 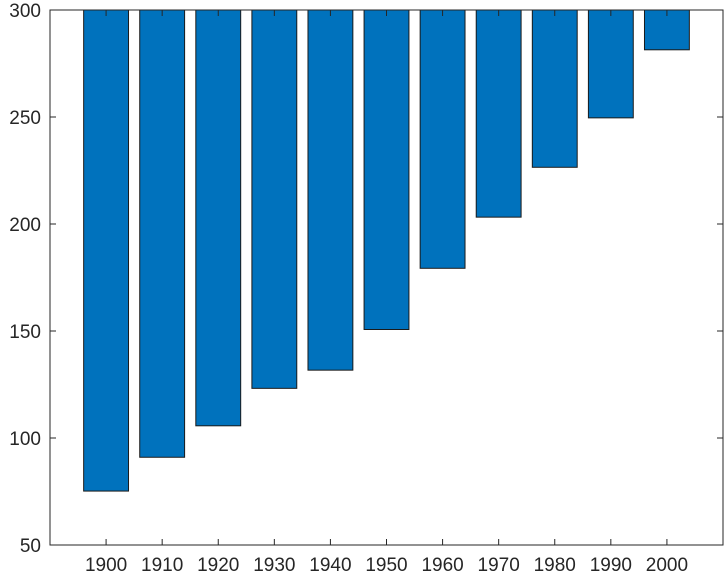 What do you see at coordinates (610, 64) in the screenshot?
I see `bar-1990` at bounding box center [610, 64].